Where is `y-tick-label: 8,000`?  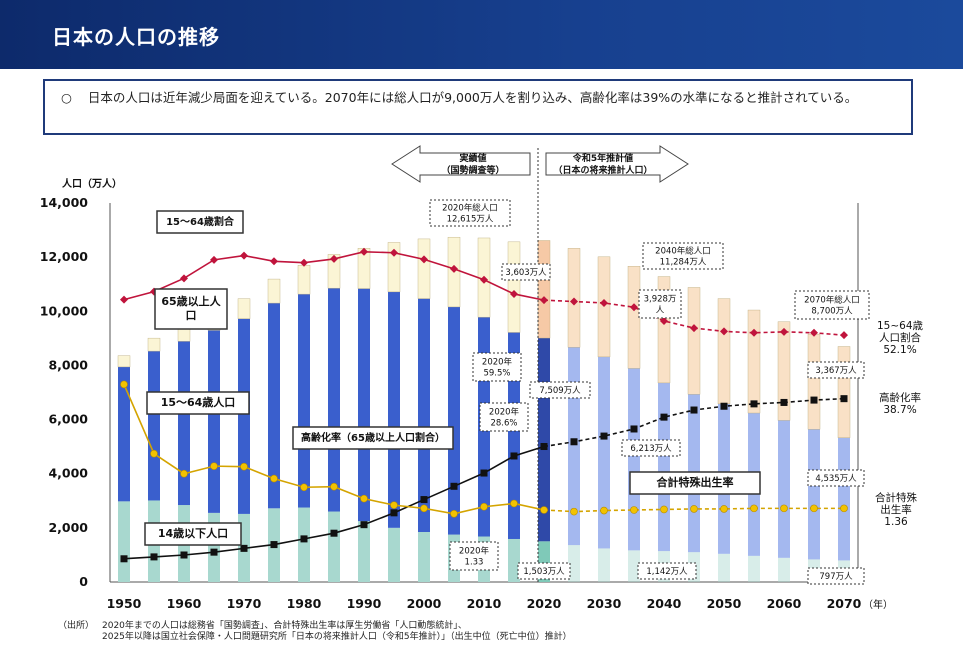 y-tick-label: 8,000 is located at coordinates (68, 364).